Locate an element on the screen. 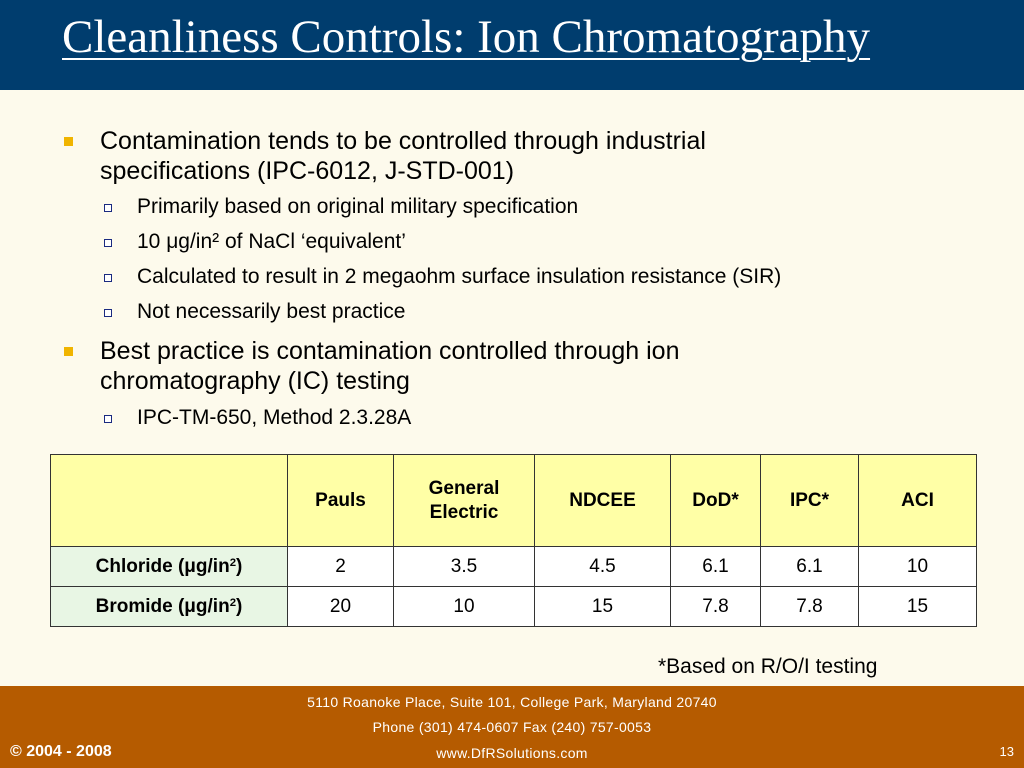 This screenshot has width=1024, height=768. sub-bullet-item: 10 μg/in² of NaCl ‘equivalent’ is located at coordinates (255, 242).